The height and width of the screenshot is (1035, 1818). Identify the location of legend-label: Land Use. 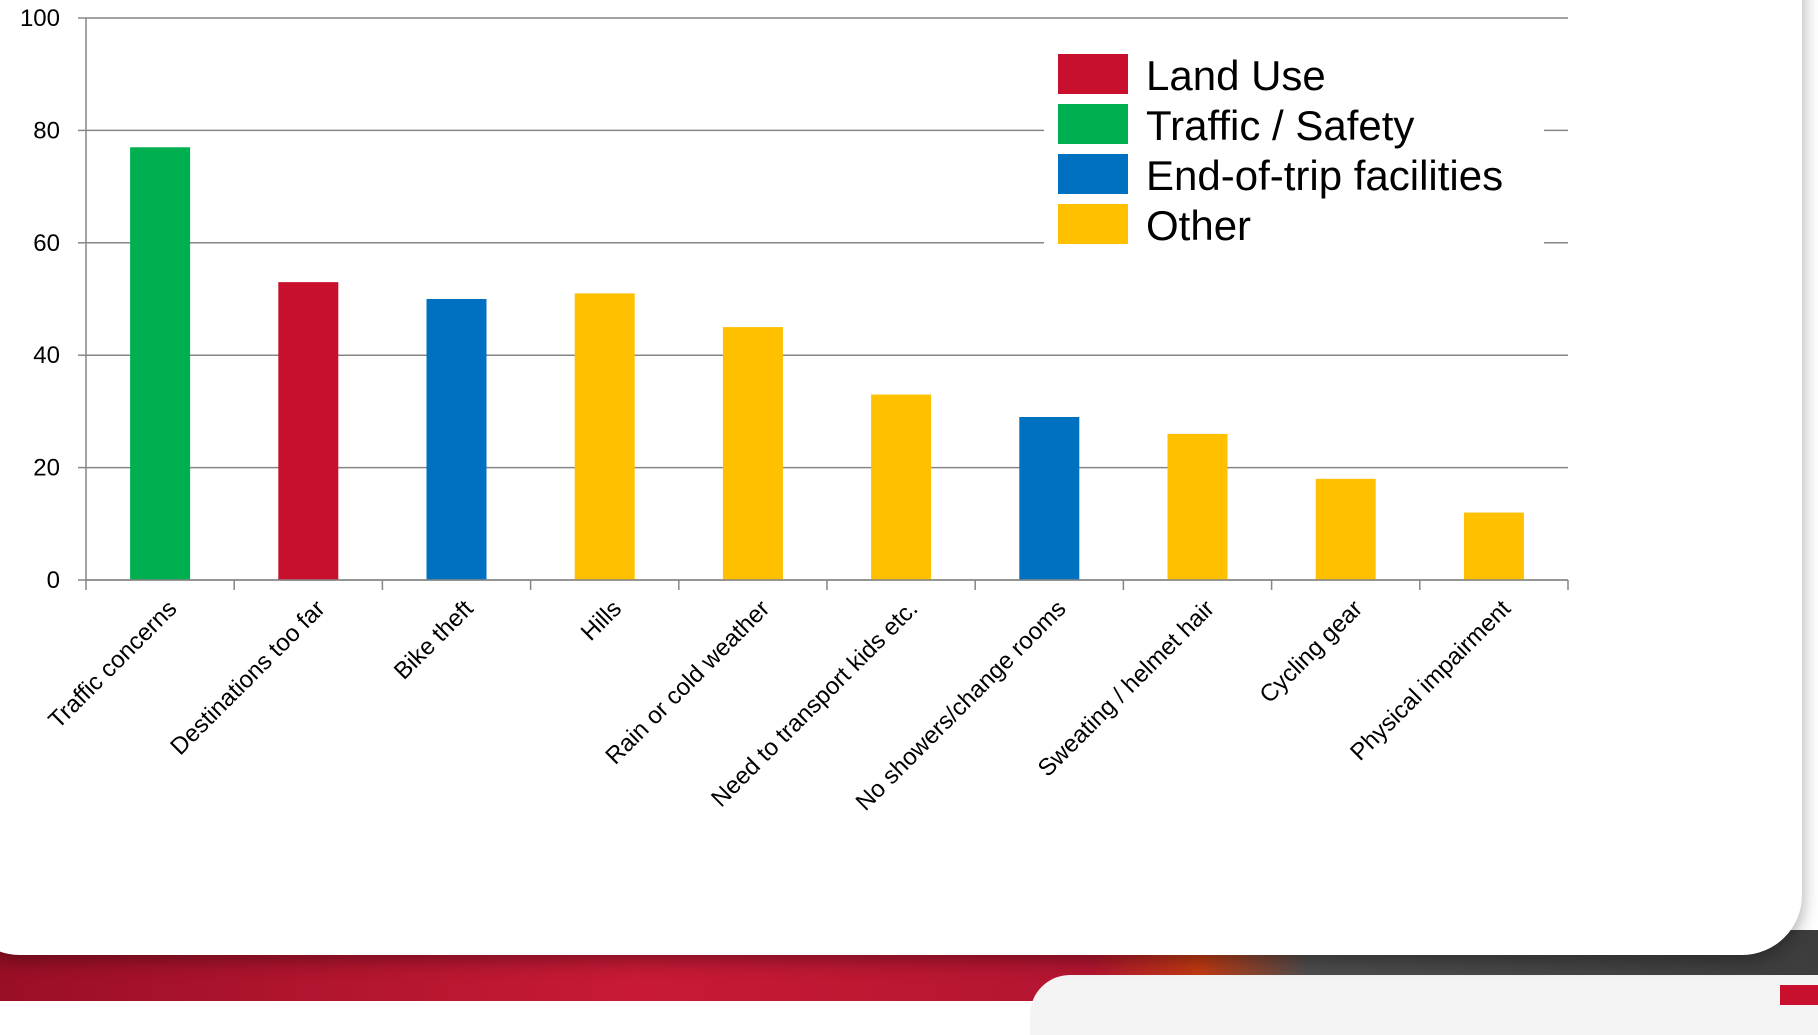
(1236, 75).